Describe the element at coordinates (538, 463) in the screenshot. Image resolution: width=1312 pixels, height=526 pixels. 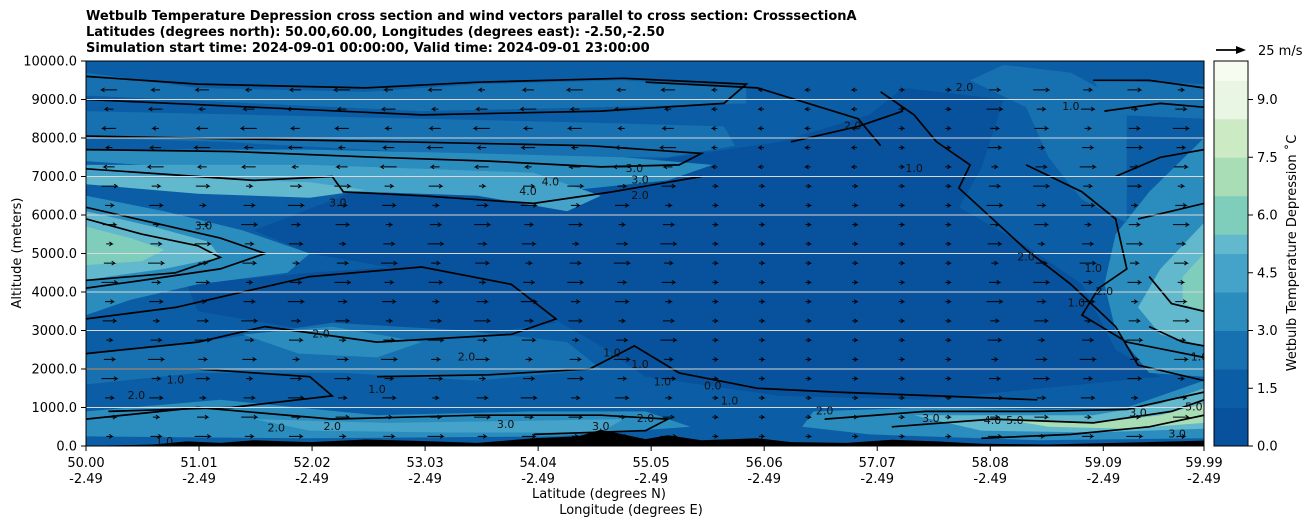
I see `x-tick-label-latitude: 54.04` at that location.